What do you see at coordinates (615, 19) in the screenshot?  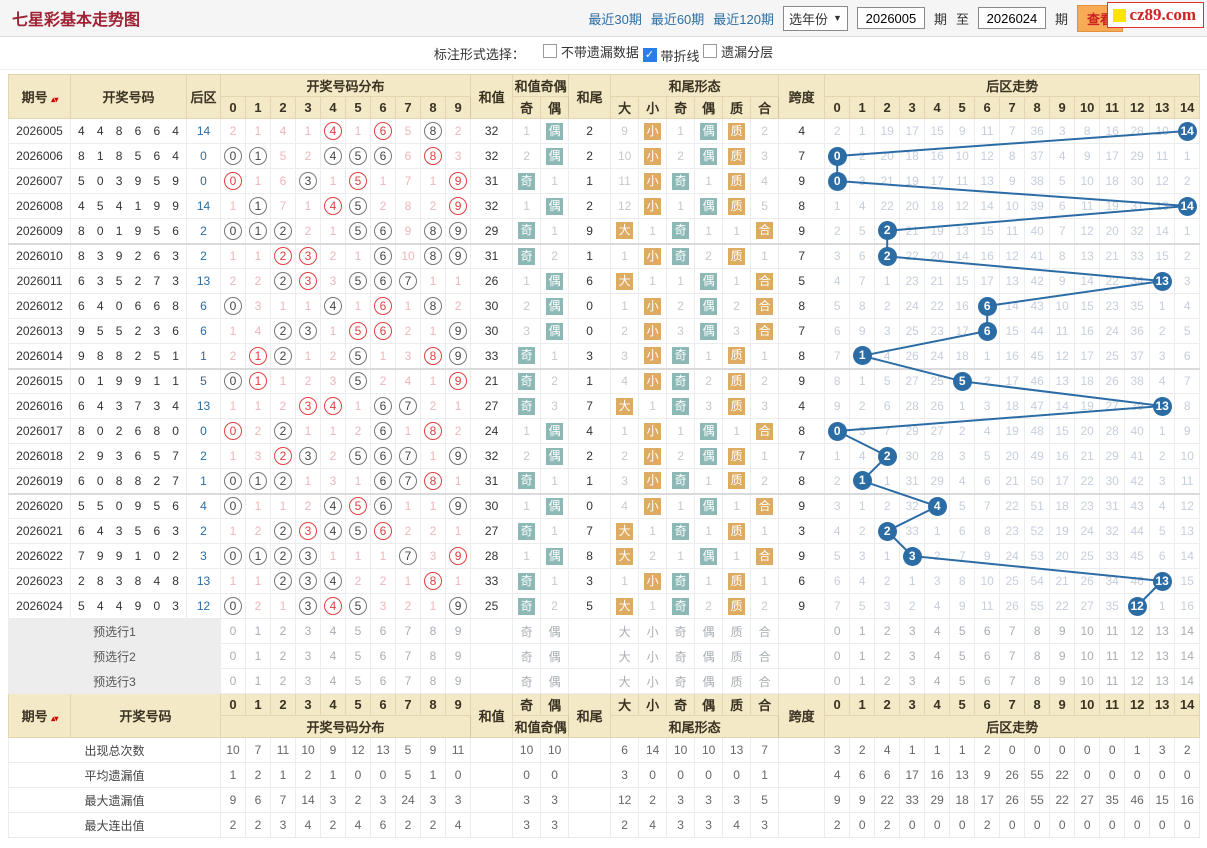 I see `recent-30-link: 最近30期` at bounding box center [615, 19].